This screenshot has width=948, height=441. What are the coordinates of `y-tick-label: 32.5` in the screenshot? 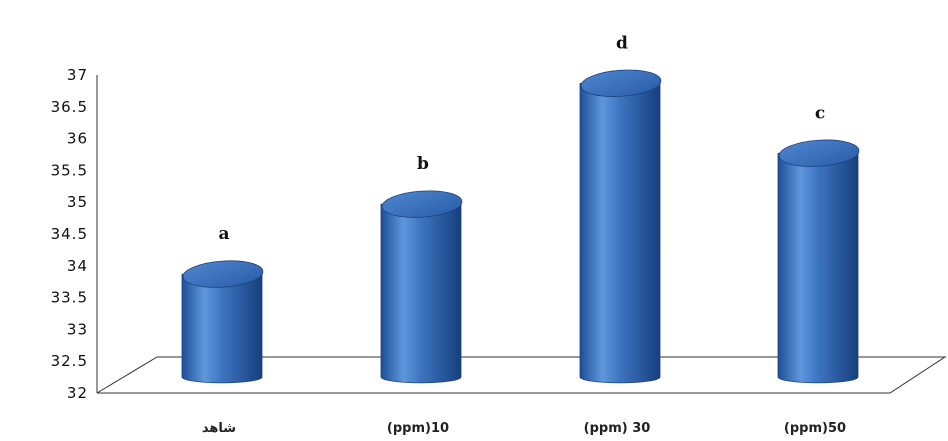 It's located at (69, 361).